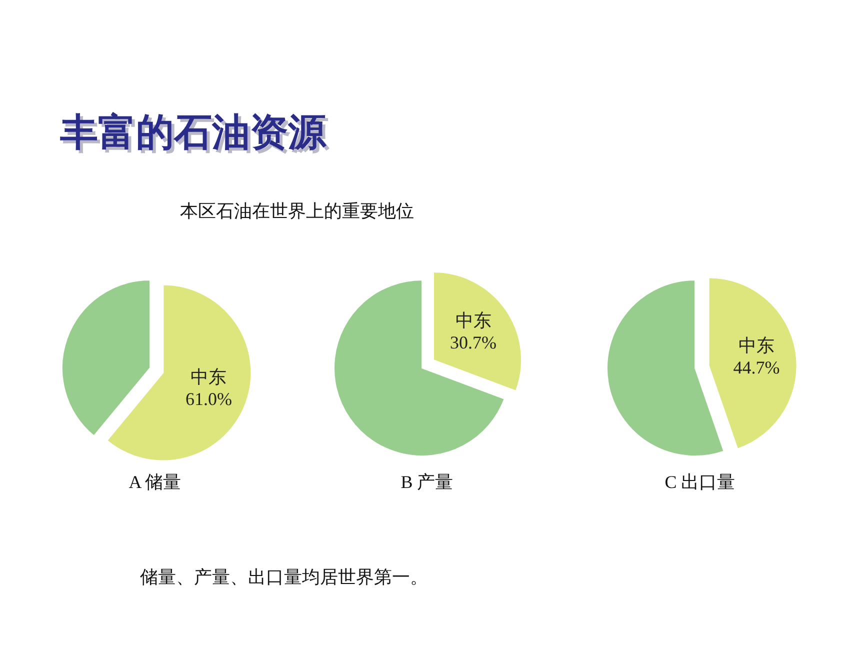 This screenshot has width=860, height=645. I want to click on text: C 出口量, so click(700, 482).